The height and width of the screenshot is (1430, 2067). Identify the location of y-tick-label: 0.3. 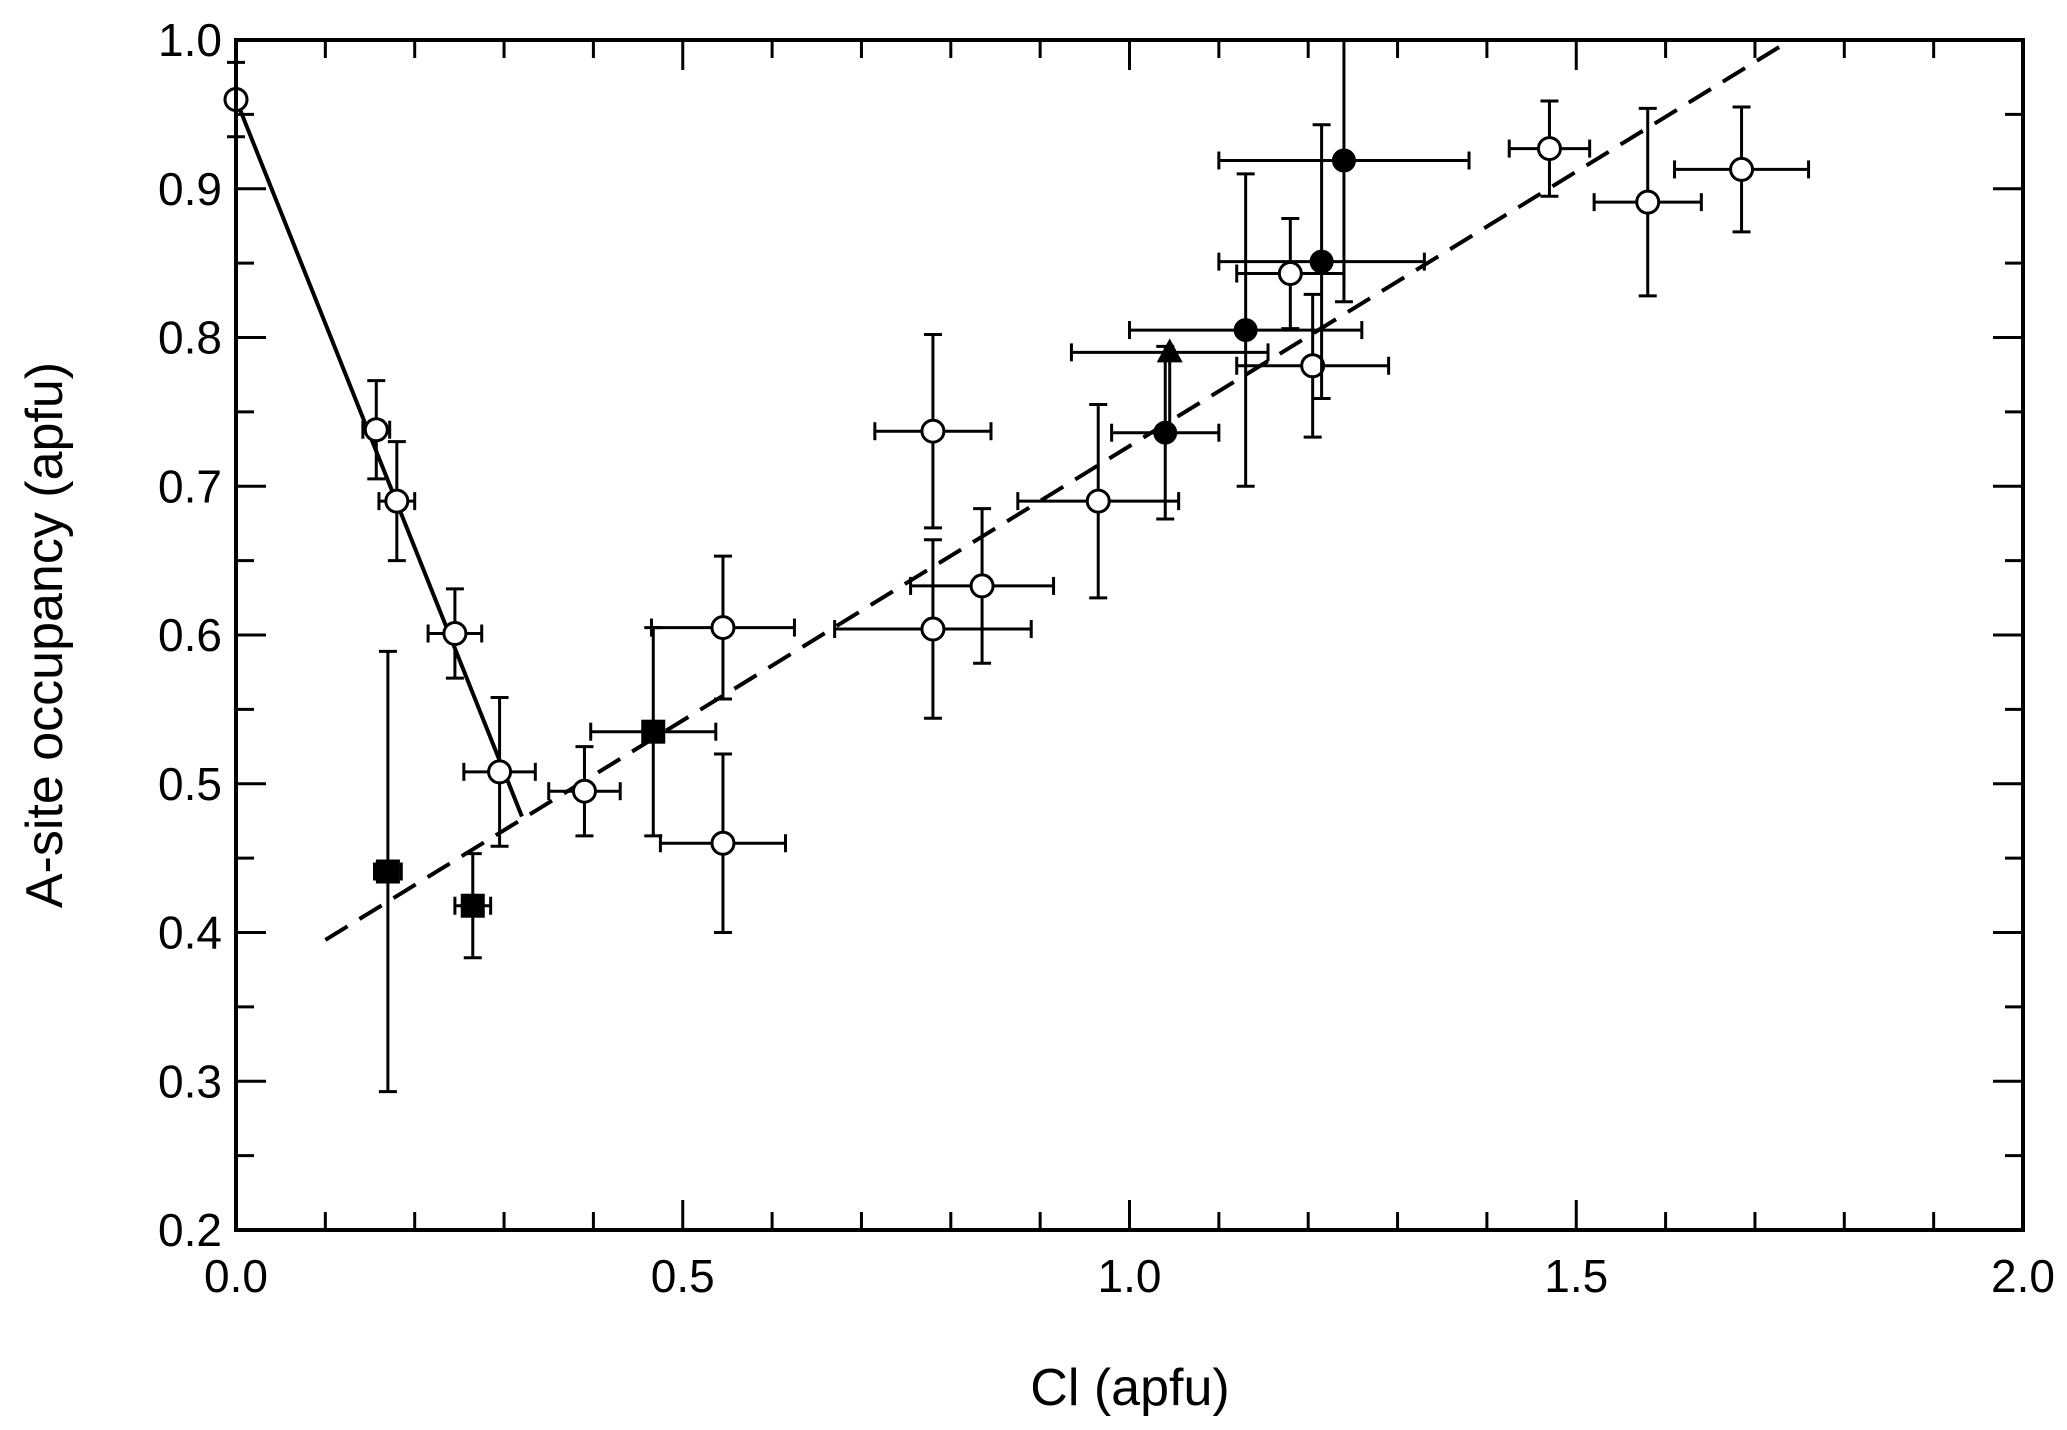
(190, 1081).